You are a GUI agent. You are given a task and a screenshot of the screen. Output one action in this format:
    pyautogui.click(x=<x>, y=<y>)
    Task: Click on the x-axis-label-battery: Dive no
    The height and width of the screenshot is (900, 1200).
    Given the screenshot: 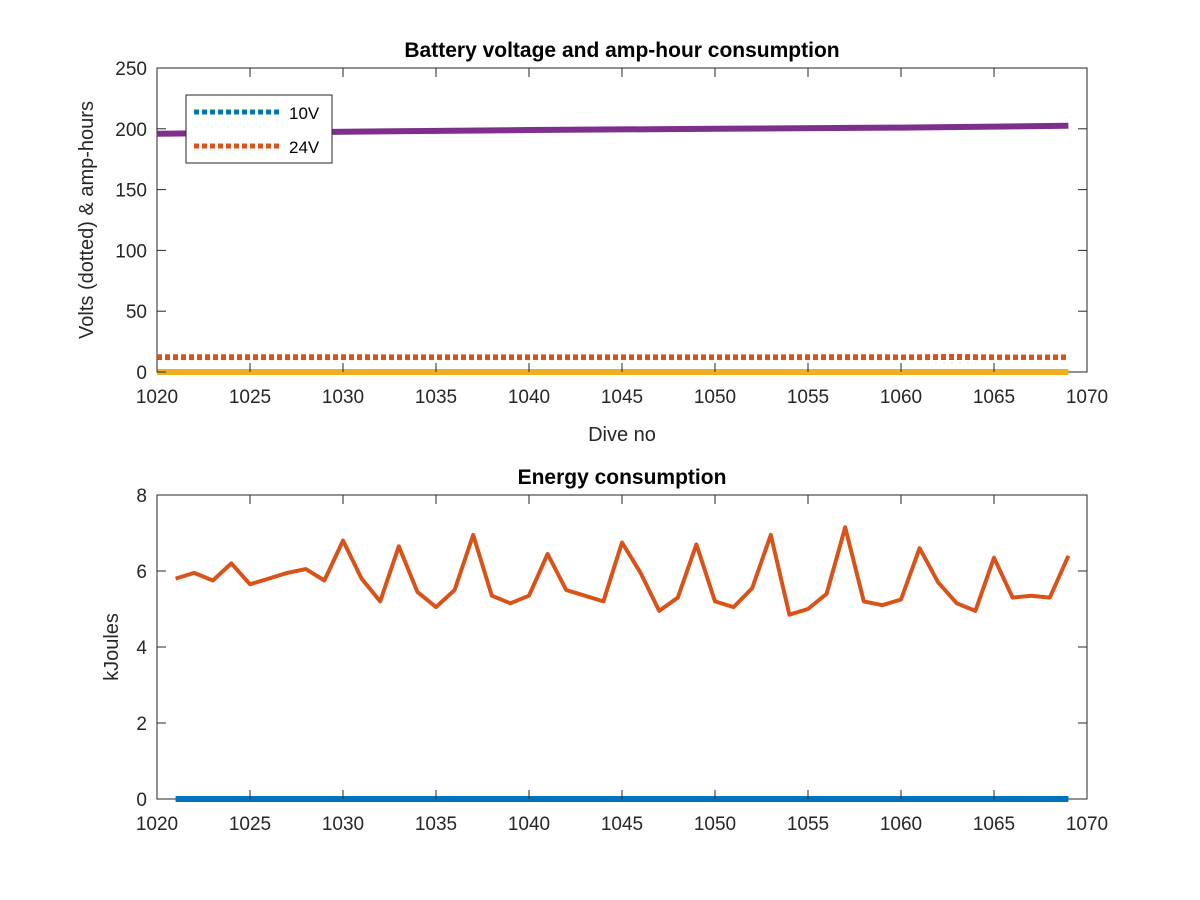 What is the action you would take?
    pyautogui.click(x=622, y=435)
    